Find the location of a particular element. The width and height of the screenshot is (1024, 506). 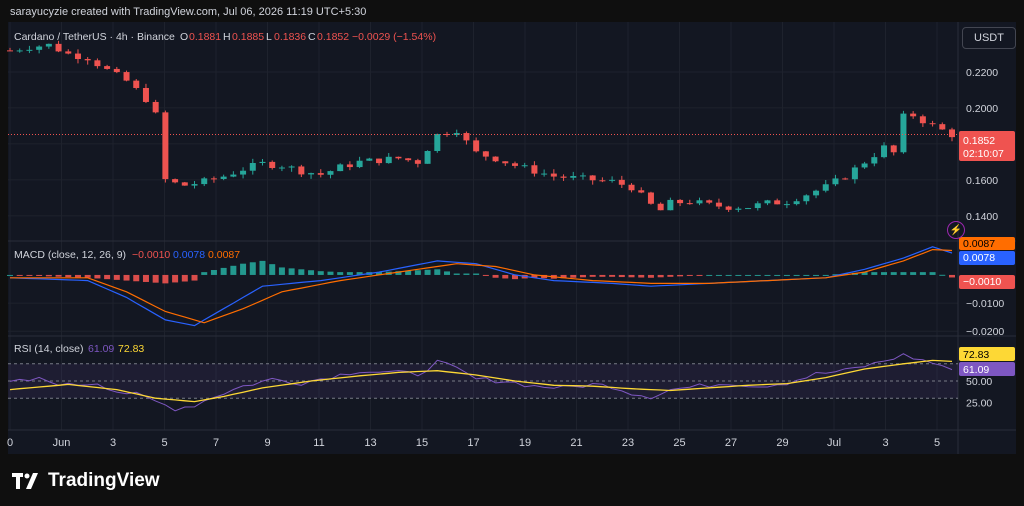

price-tick-label: 0.2200 is located at coordinates (982, 73).